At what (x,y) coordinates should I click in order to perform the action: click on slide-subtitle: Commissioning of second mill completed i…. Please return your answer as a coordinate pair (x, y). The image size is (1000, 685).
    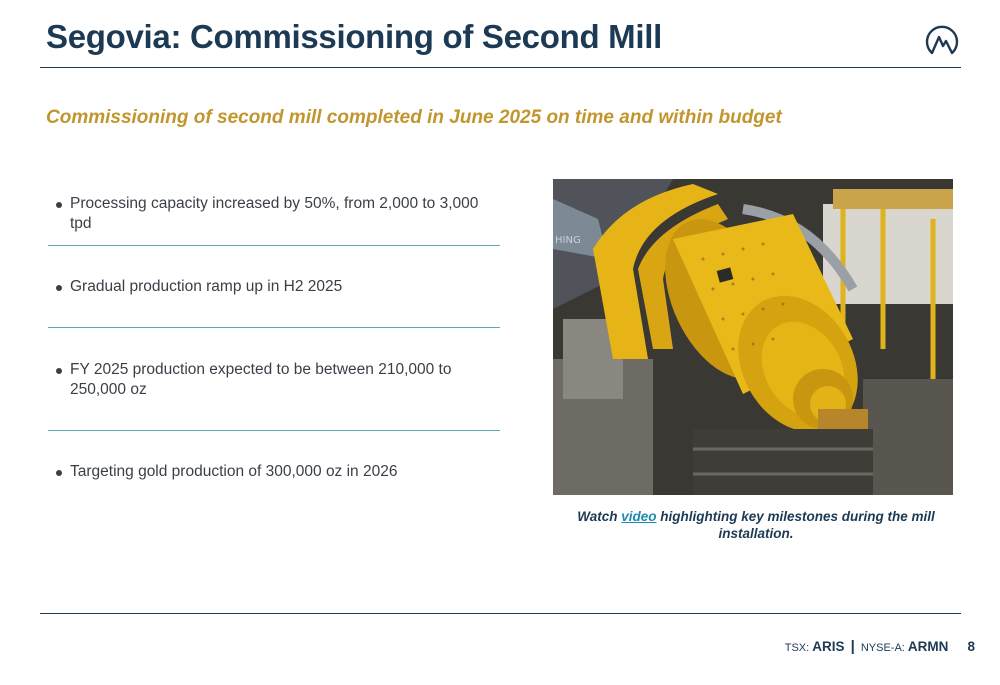
    Looking at the image, I should click on (414, 117).